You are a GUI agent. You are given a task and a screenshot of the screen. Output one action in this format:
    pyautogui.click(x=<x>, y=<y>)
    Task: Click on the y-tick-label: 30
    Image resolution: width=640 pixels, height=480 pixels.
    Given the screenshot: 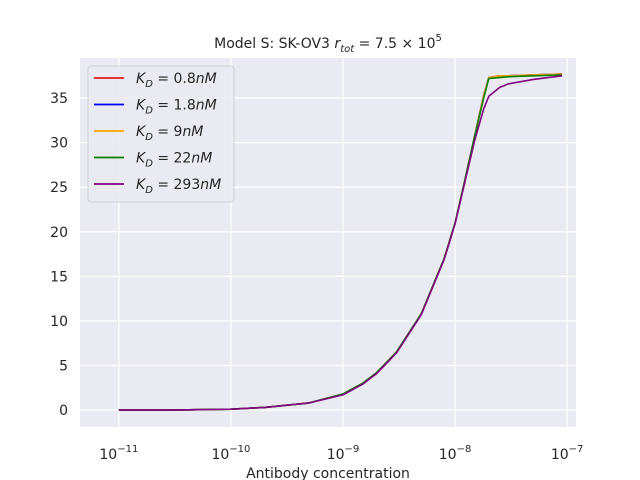 What is the action you would take?
    pyautogui.click(x=59, y=144)
    